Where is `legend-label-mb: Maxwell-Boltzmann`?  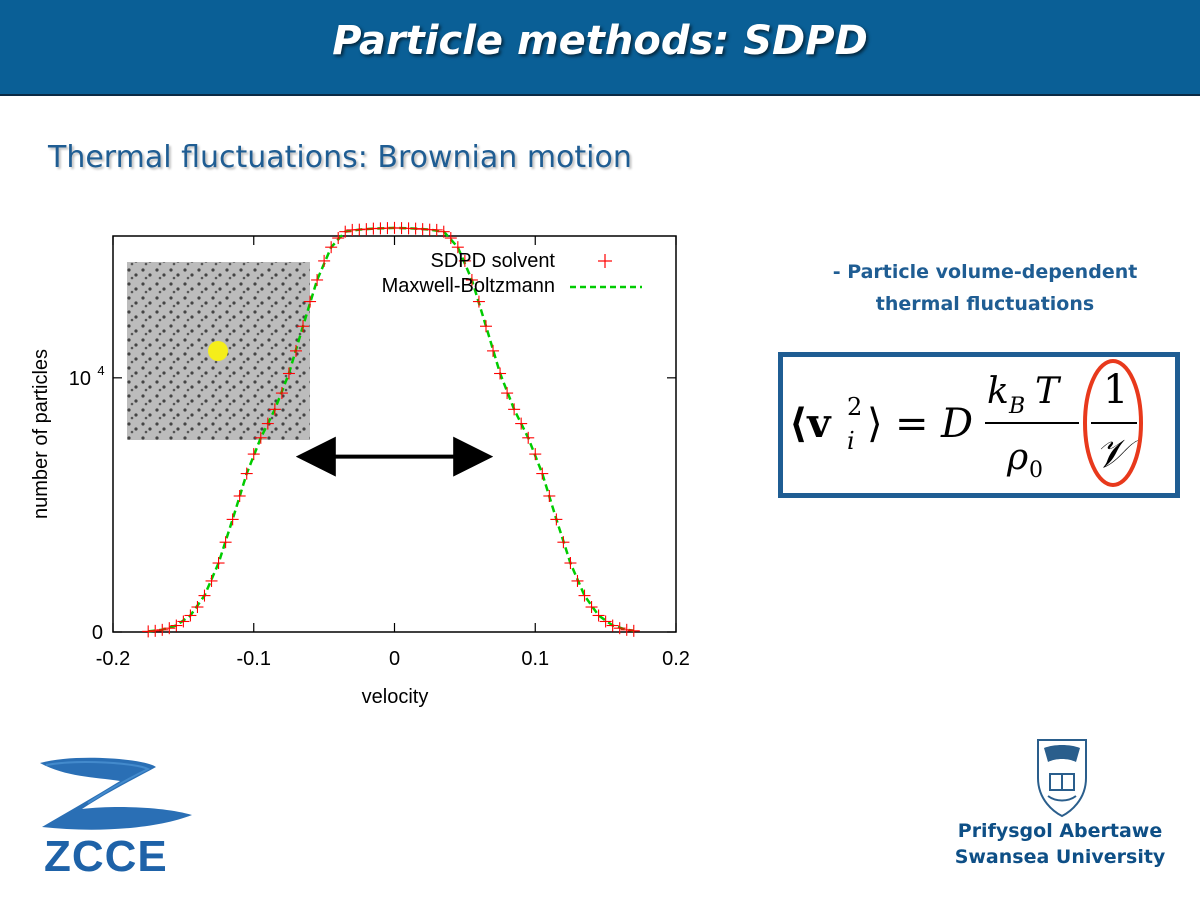
legend-label-mb: Maxwell-Boltzmann is located at coordinates (468, 286).